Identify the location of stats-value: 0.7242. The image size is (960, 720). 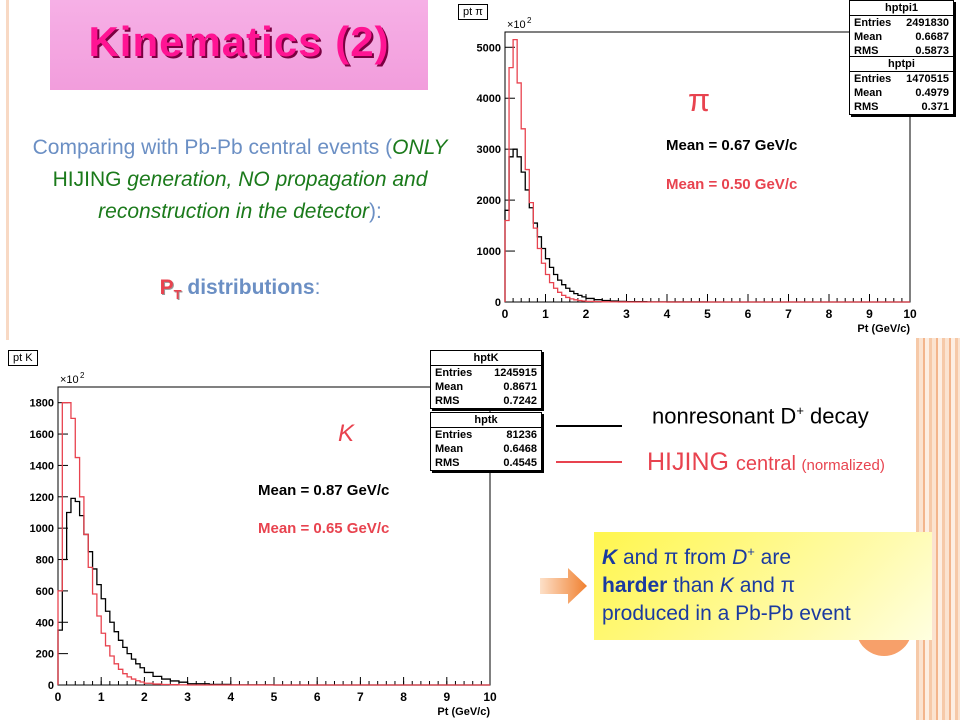
(520, 401).